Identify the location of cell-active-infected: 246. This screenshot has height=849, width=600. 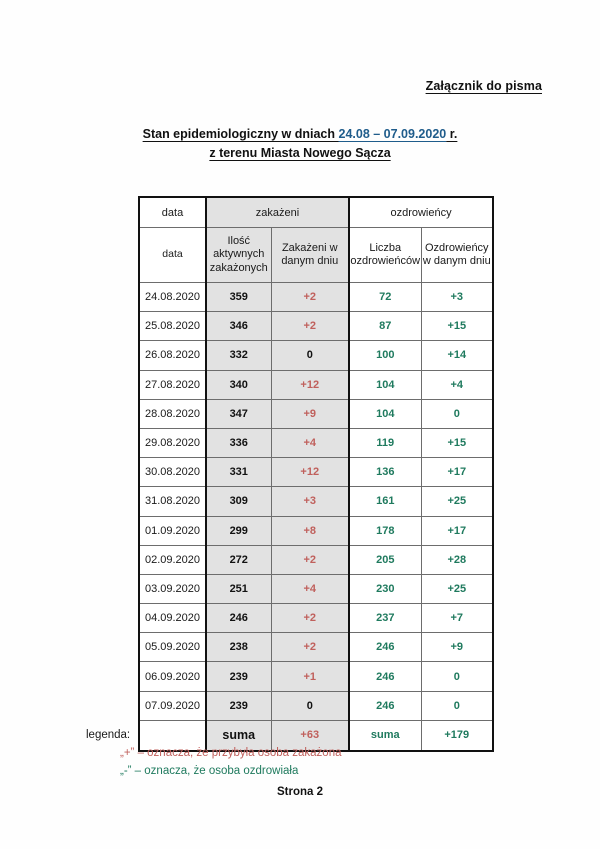
(238, 618).